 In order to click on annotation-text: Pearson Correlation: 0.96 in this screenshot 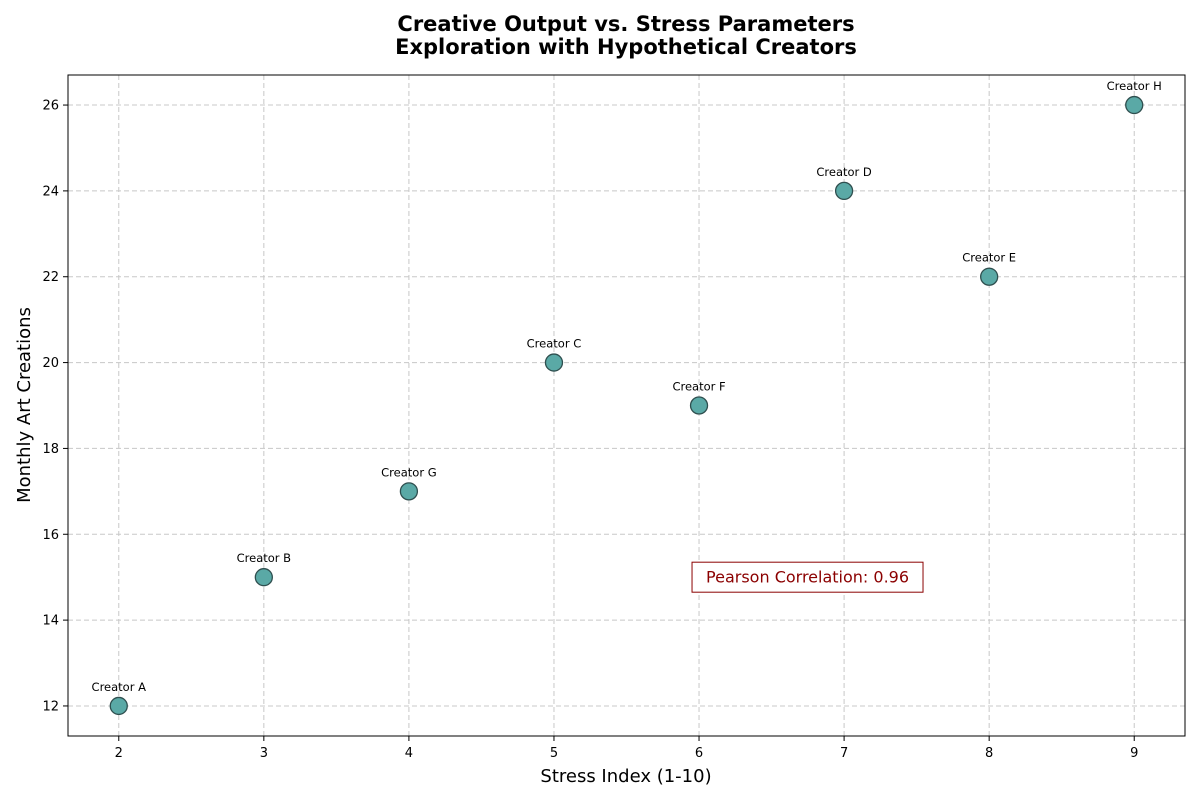, I will do `click(807, 577)`.